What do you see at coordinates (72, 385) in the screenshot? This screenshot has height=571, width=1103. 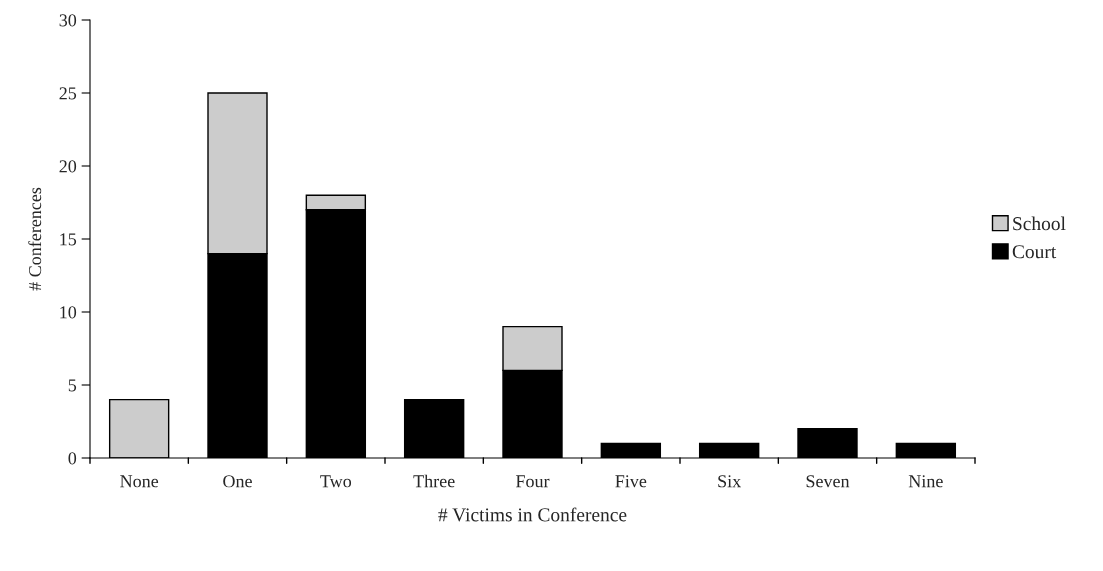 I see `y-tick-label: 5` at bounding box center [72, 385].